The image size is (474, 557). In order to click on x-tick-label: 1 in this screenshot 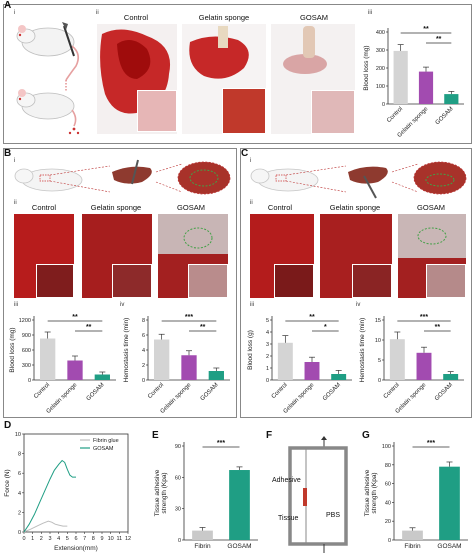, I will do `click(32, 539)`.